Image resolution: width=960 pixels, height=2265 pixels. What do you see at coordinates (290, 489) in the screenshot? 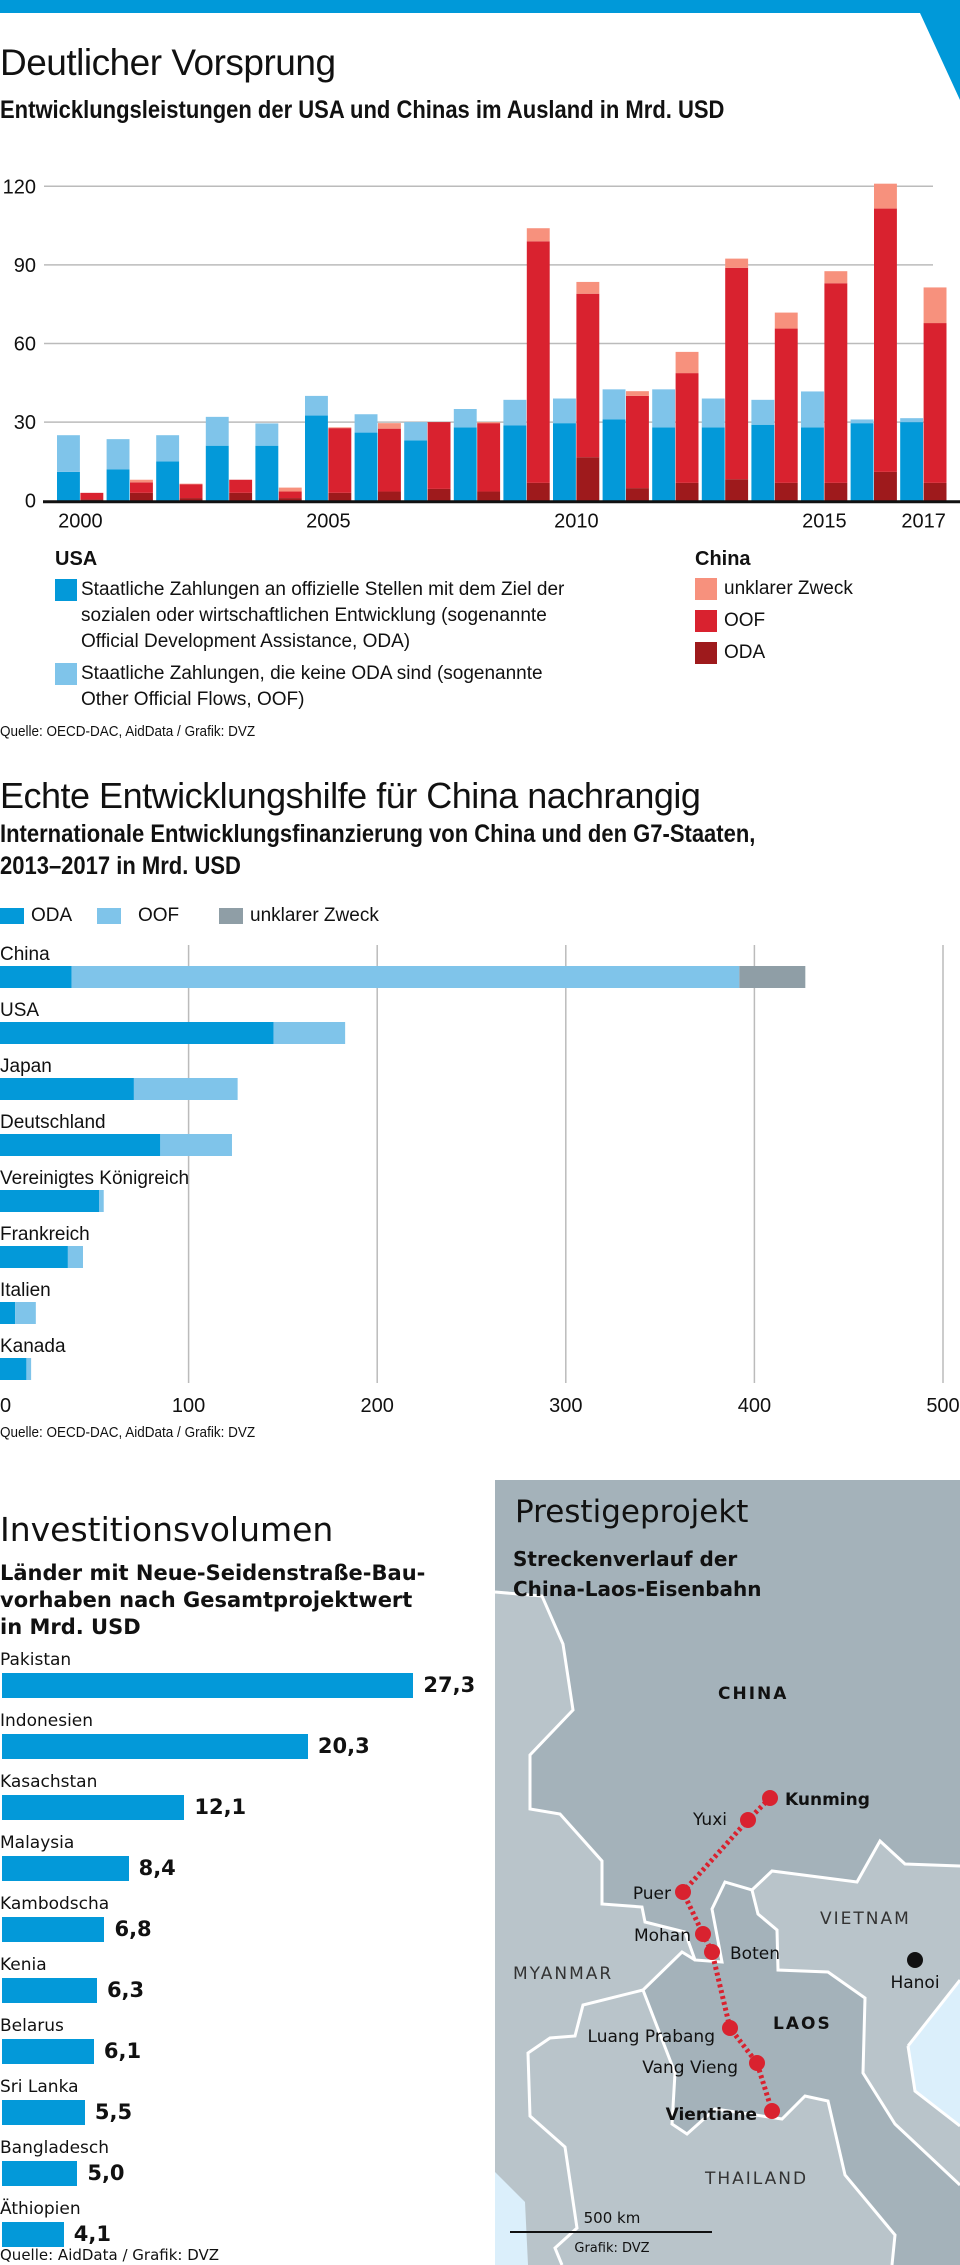
I see `bar-china-unklarer-zweck-2004` at bounding box center [290, 489].